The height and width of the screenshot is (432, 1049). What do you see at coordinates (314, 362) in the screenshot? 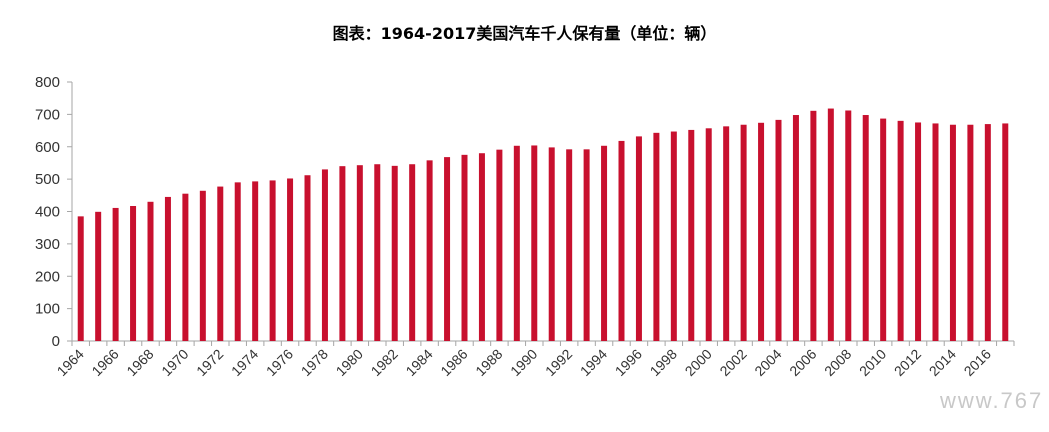
I see `x-tick-label: 1978` at bounding box center [314, 362].